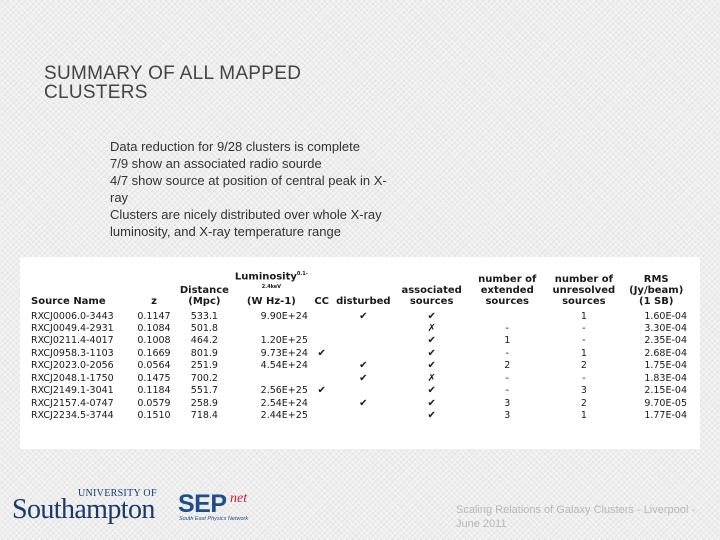 This screenshot has width=720, height=540. What do you see at coordinates (117, 493) in the screenshot?
I see `southampton-logo-top: UNIVERSITY OF` at bounding box center [117, 493].